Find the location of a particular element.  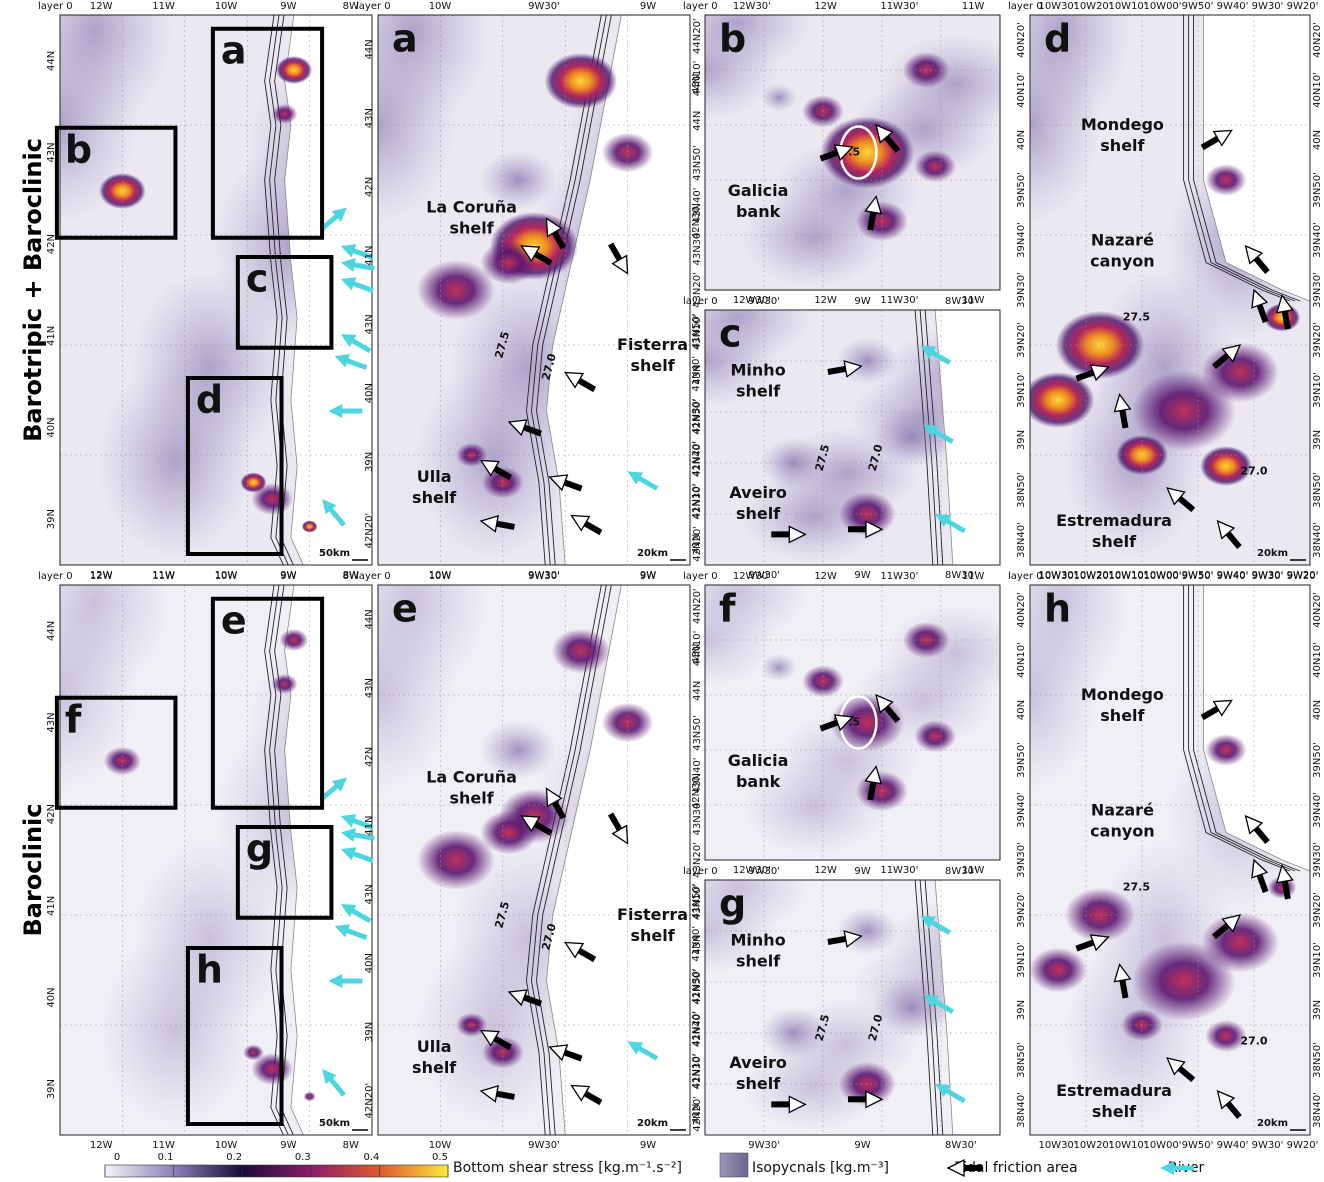

panel-letter: f is located at coordinates (727, 609).